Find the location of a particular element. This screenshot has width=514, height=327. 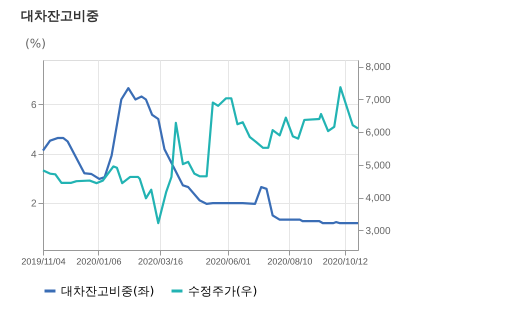

y2-tick-label: 7,000 is located at coordinates (378, 100).